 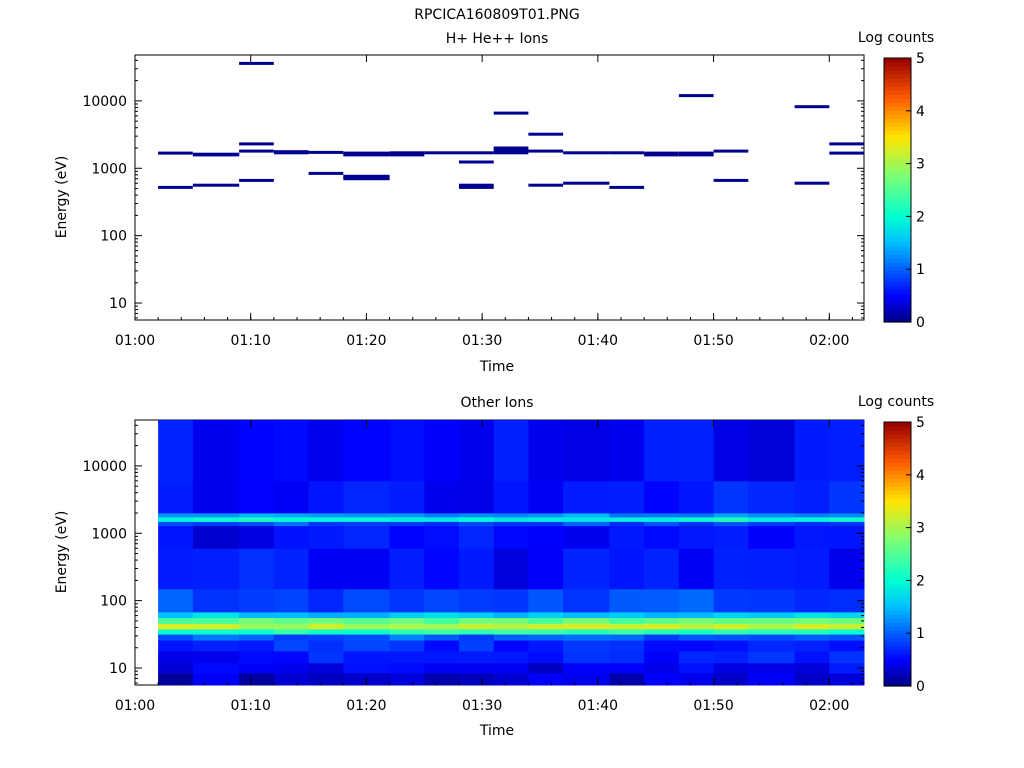 What do you see at coordinates (62, 197) in the screenshot?
I see `y-axis-label: Energy (eV)` at bounding box center [62, 197].